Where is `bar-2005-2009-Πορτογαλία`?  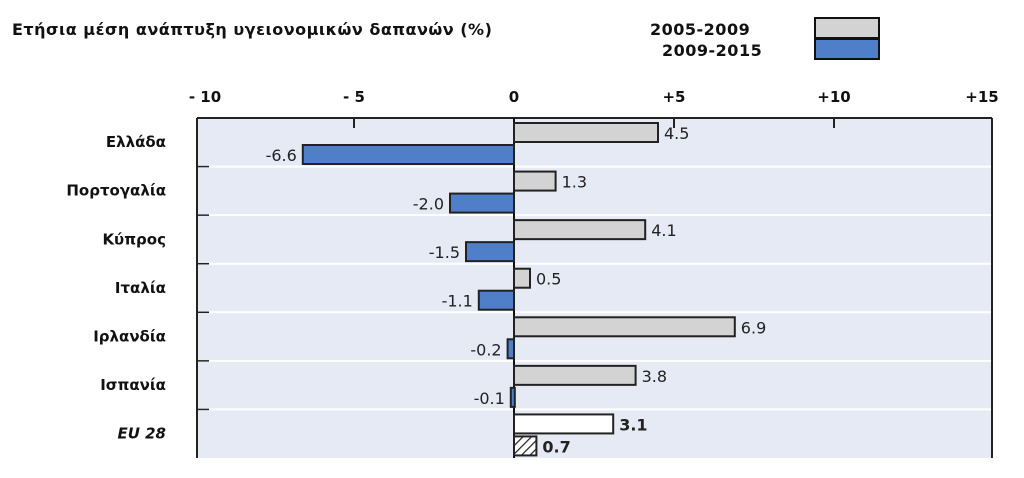 bar-2005-2009-Πορτογαλία is located at coordinates (535, 181).